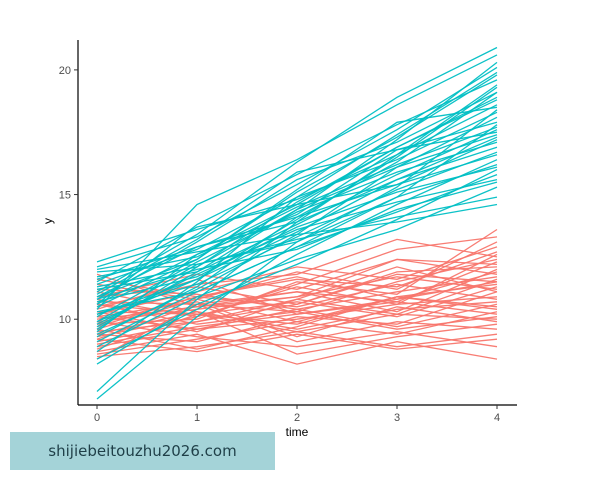  What do you see at coordinates (297, 432) in the screenshot?
I see `x-axis-title: time` at bounding box center [297, 432].